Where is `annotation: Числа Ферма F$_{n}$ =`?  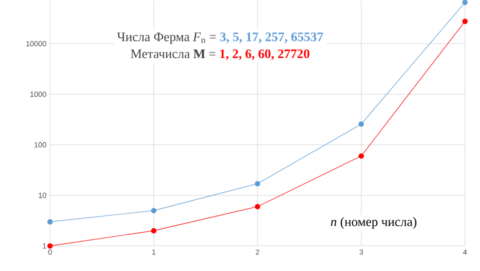
annotation: Числа Ферма F$_{n}$ = is located at coordinates (166, 38).